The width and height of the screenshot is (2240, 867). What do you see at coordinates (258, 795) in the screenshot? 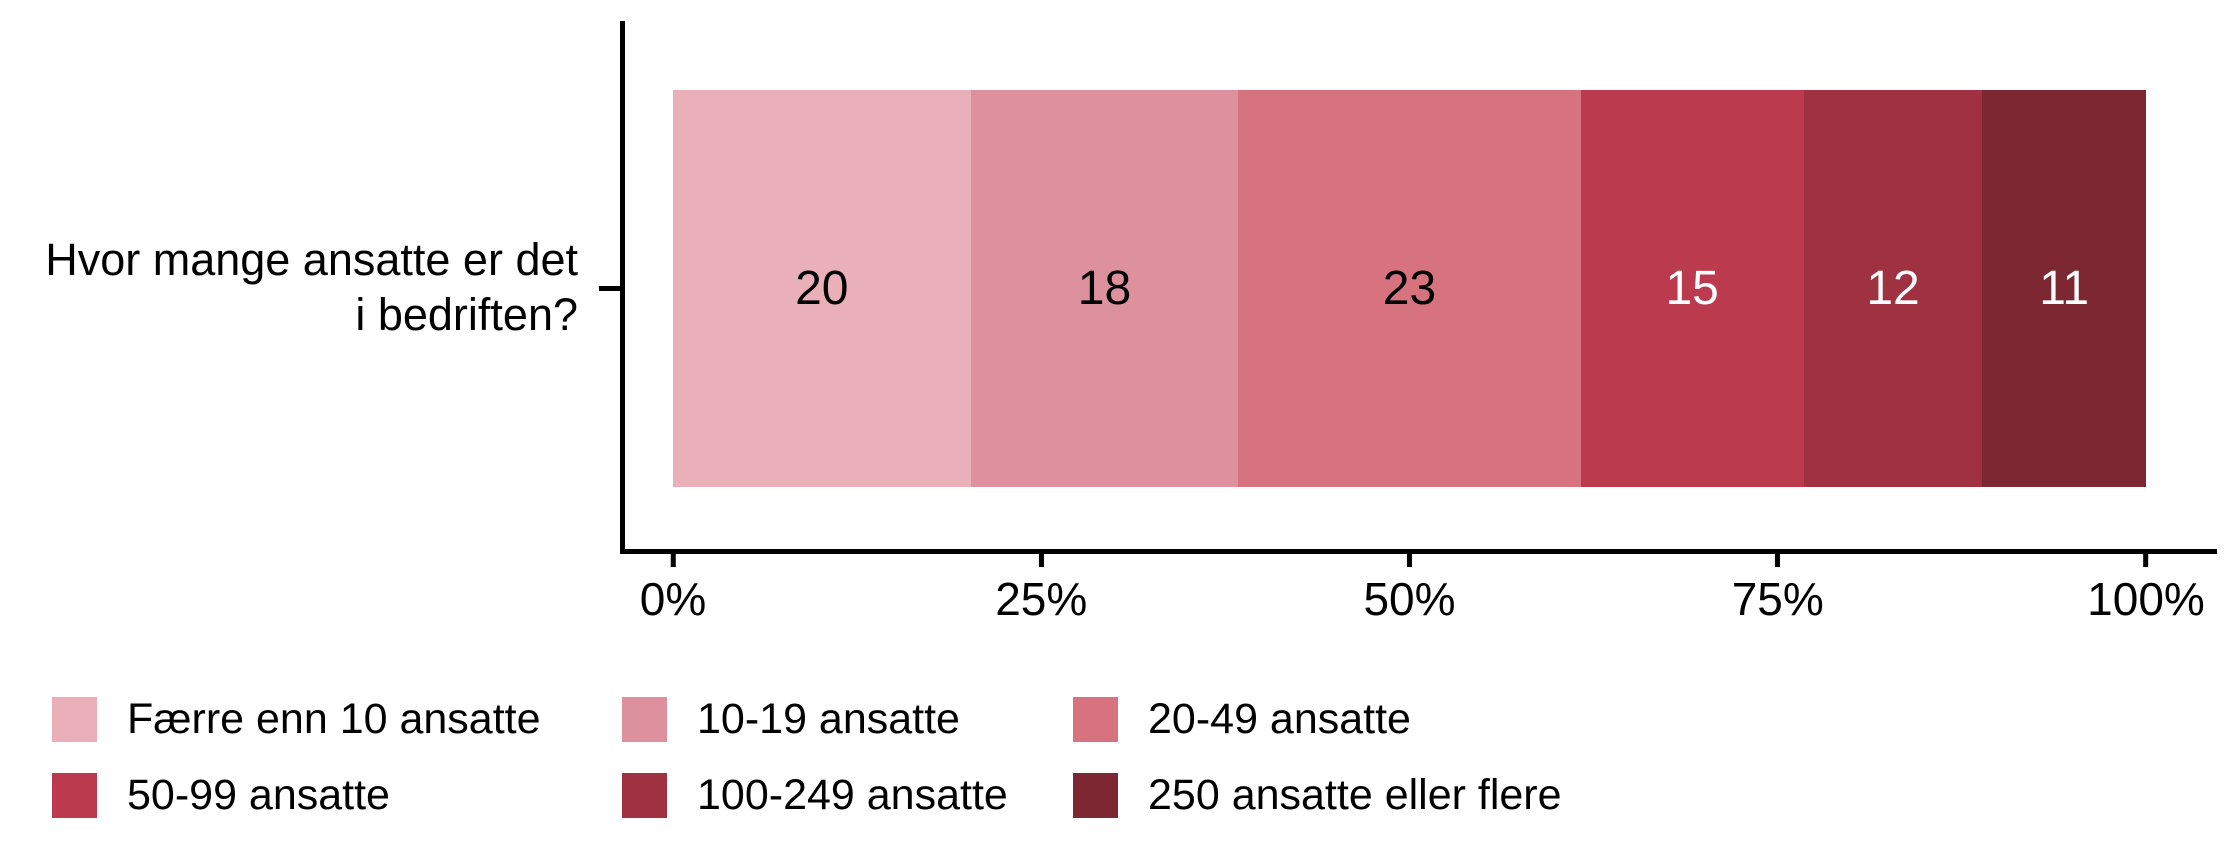
I see `legend-label: 50-99 ansatte` at bounding box center [258, 795].